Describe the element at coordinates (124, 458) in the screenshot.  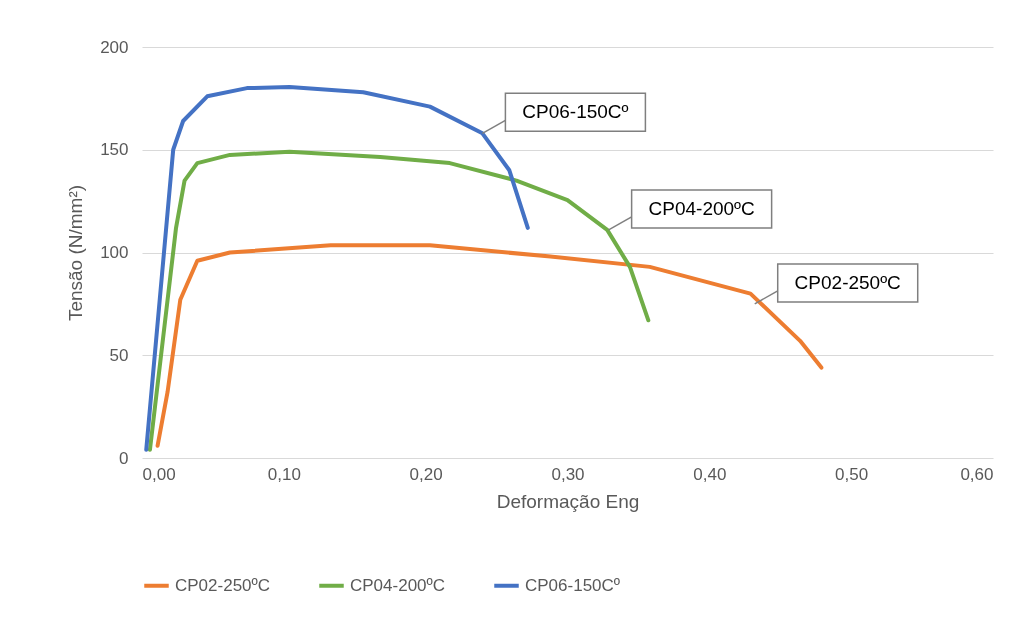
I see `y-tick-label: 0` at that location.